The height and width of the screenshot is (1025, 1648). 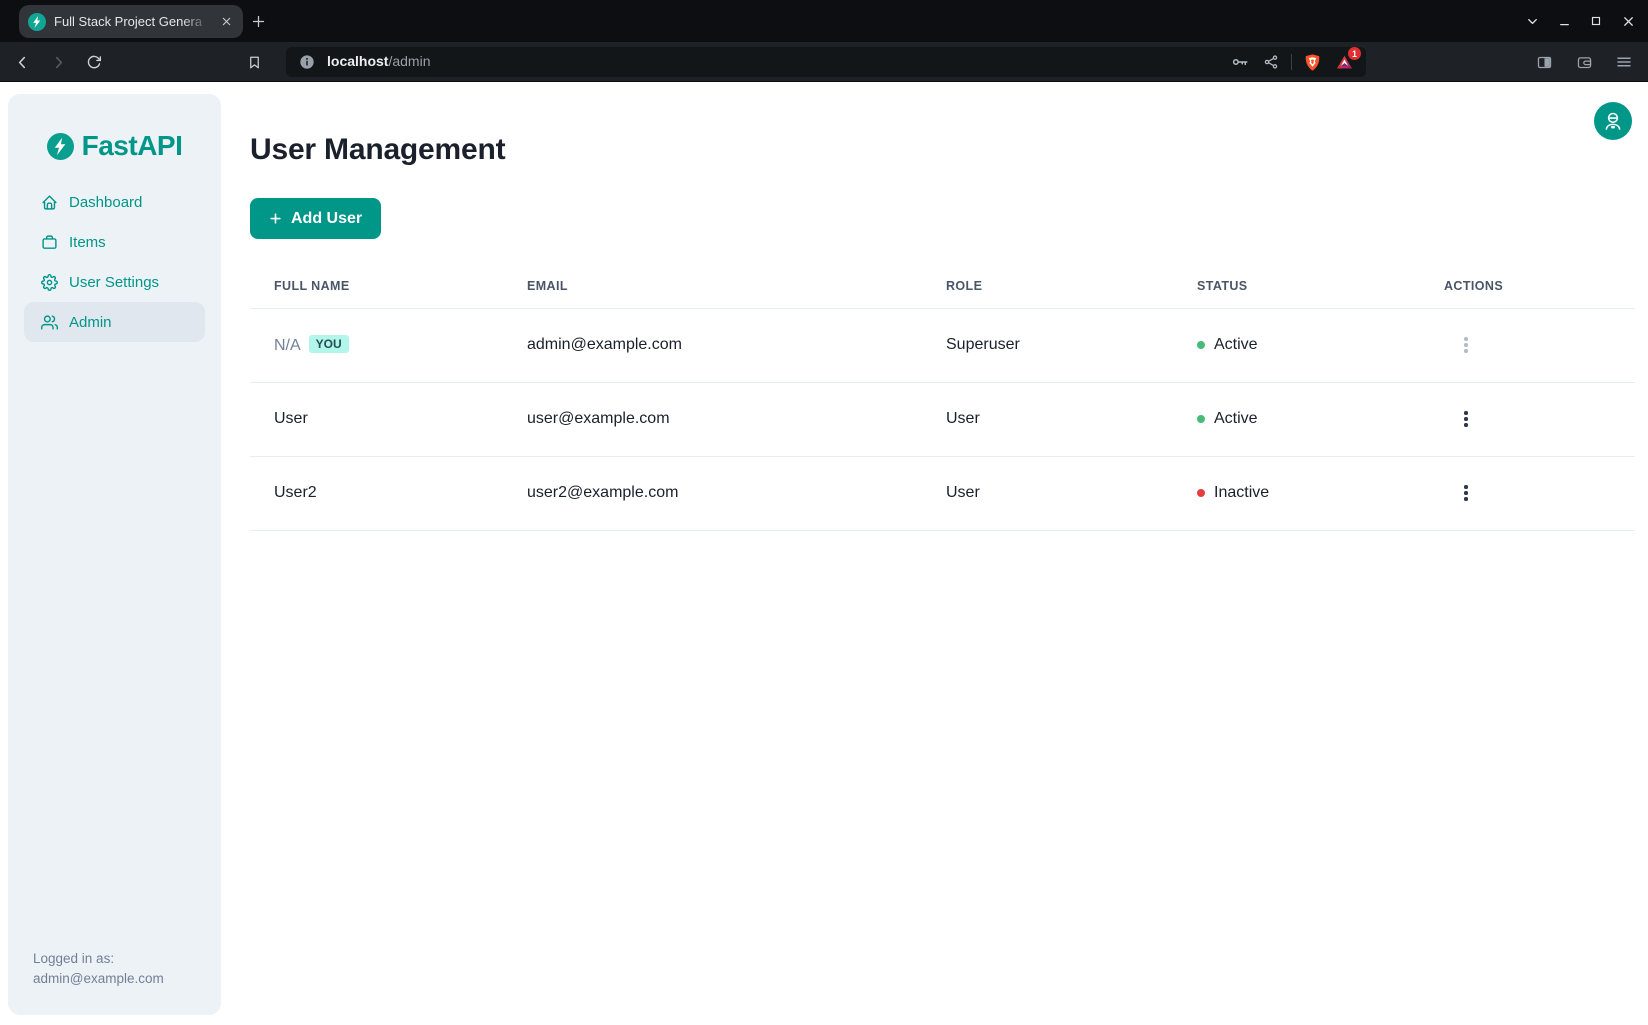 What do you see at coordinates (87, 242) in the screenshot?
I see `sidebar-item-label: Items` at bounding box center [87, 242].